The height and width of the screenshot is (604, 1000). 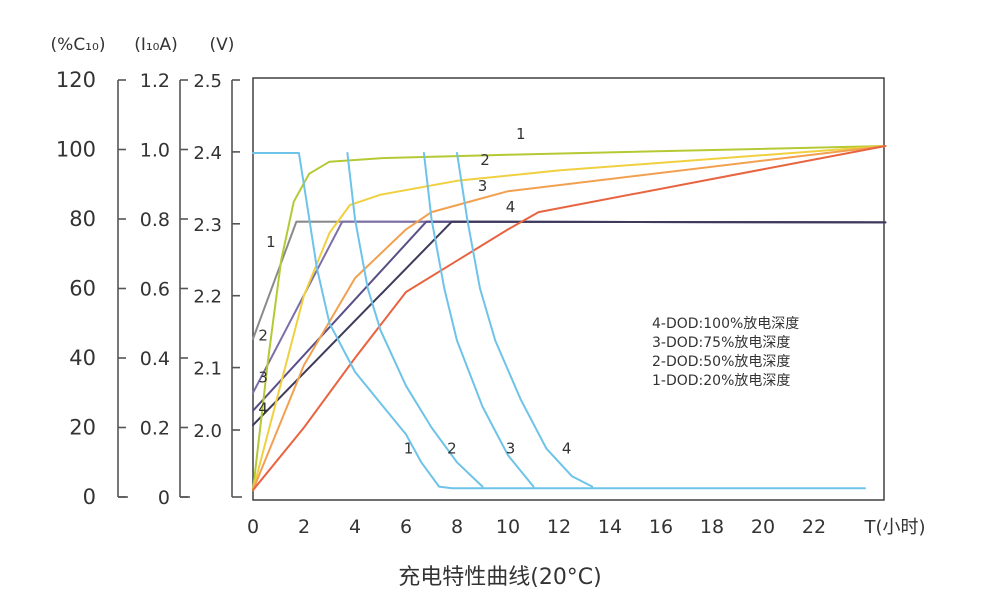 What do you see at coordinates (207, 225) in the screenshot?
I see `voltage-tick-label: 2.3` at bounding box center [207, 225].